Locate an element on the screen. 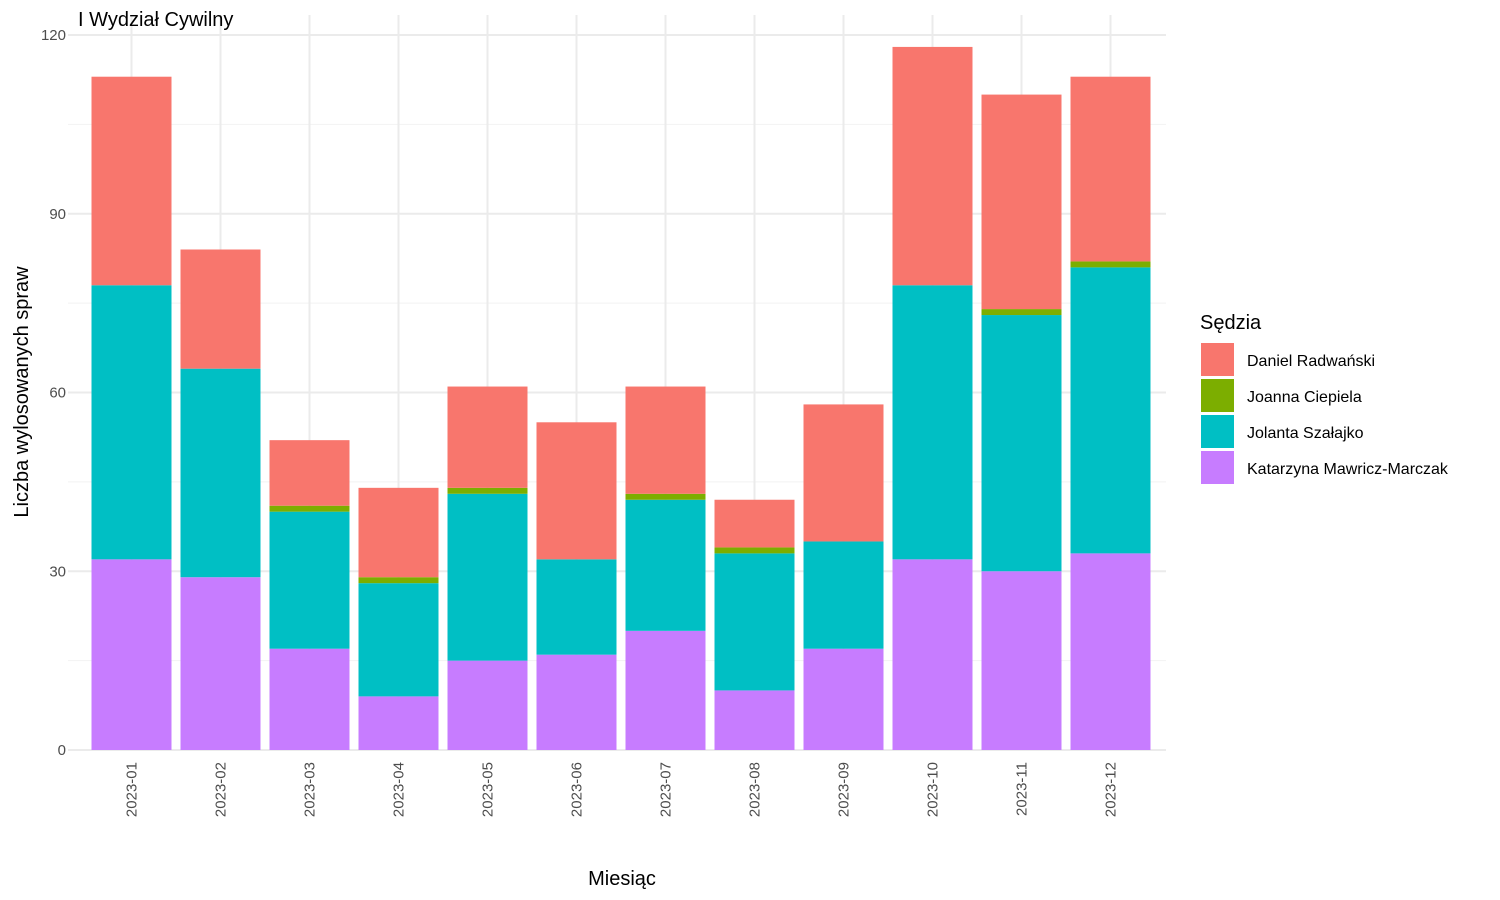  bar-segment-2023-09-katarzyna-mawricz-marczak is located at coordinates (843, 699).